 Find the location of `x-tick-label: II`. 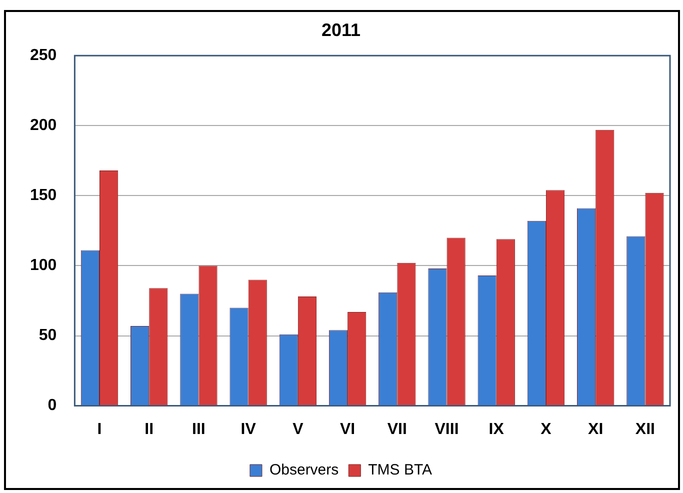

x-tick-label: II is located at coordinates (149, 429).